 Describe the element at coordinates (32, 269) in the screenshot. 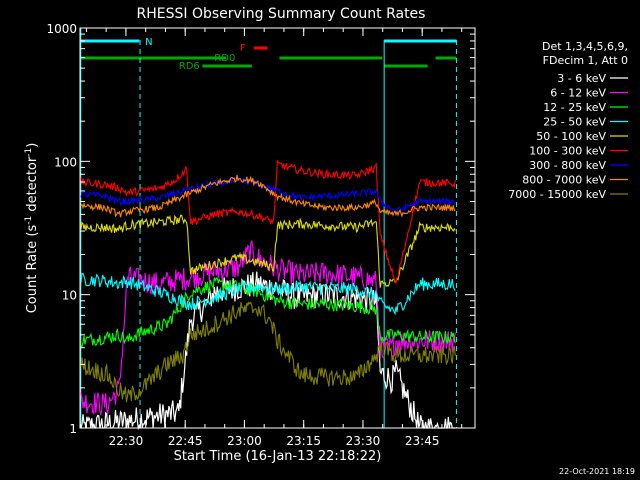

I see `y-axis-label-part: Count Rate (s` at that location.